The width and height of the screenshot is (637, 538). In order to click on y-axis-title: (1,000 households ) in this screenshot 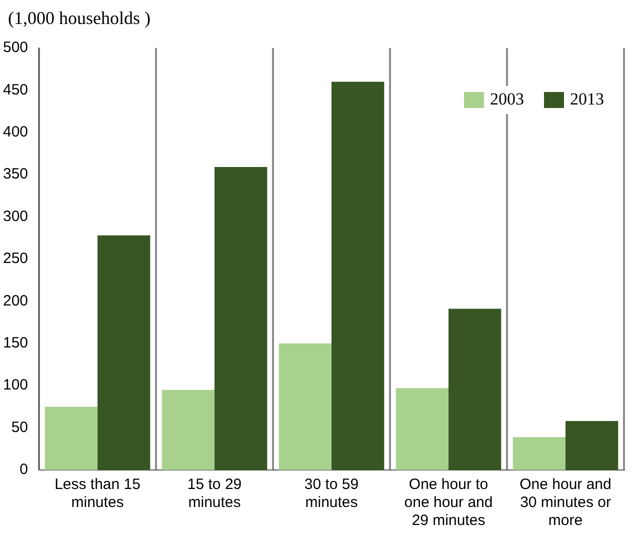, I will do `click(79, 18)`.